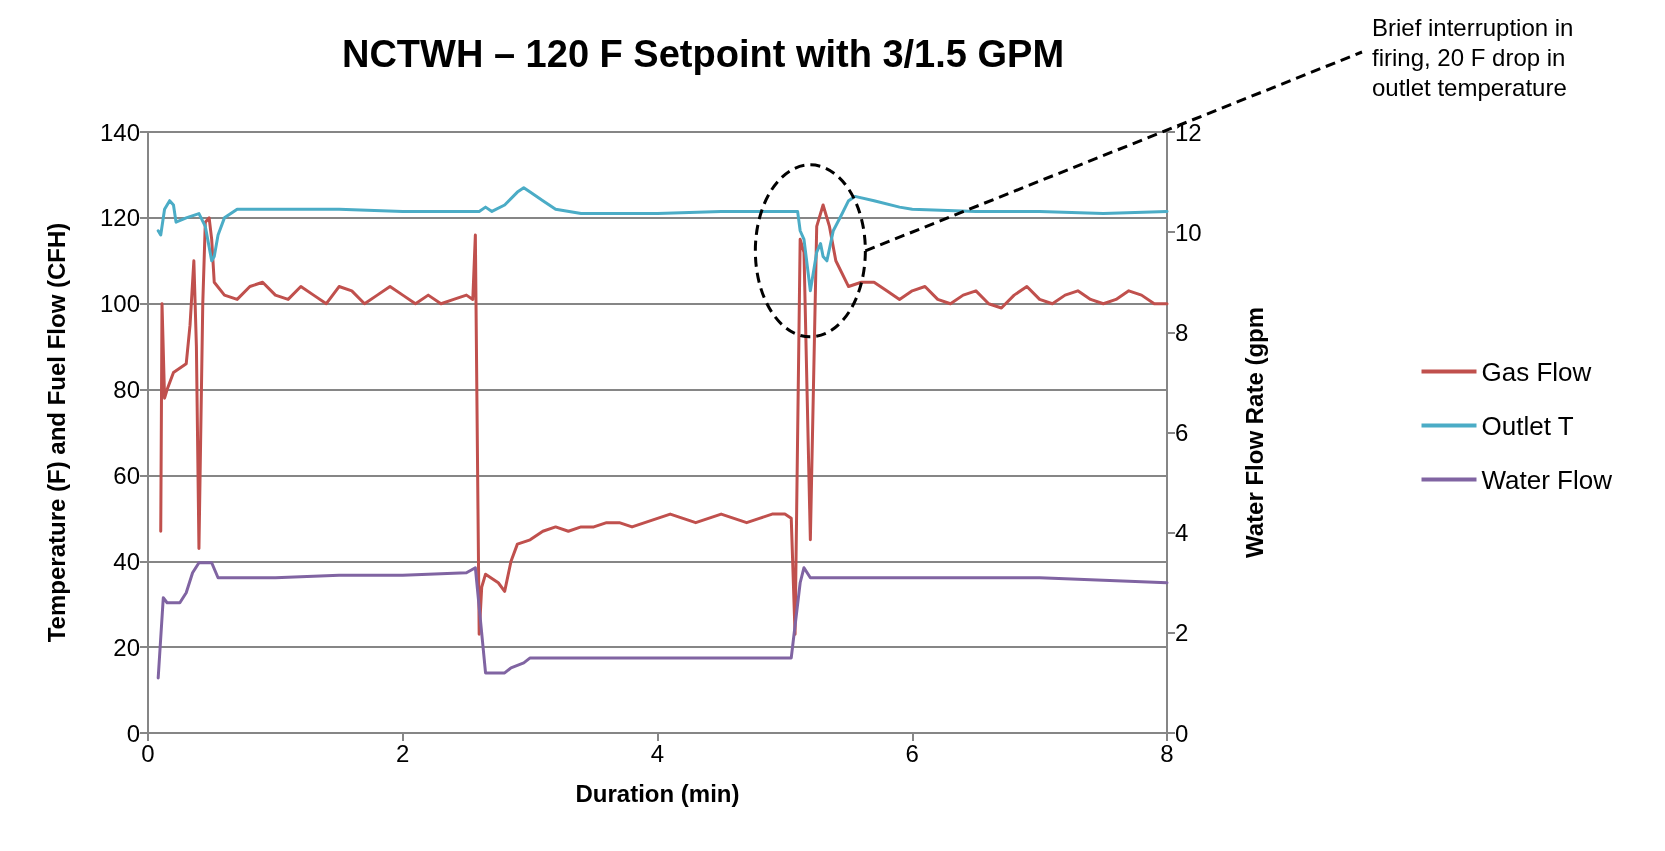 The width and height of the screenshot is (1665, 851). I want to click on y-tick-label: 60, so click(126, 475).